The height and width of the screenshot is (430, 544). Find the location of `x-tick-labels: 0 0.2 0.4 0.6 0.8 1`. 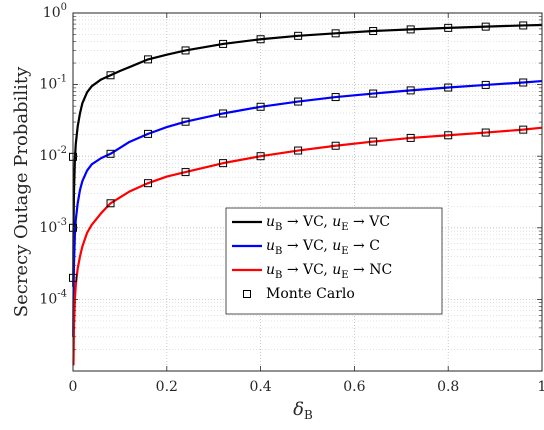

x-tick-labels: 0 0.2 0.4 0.6 0.8 1 is located at coordinates (306, 387).